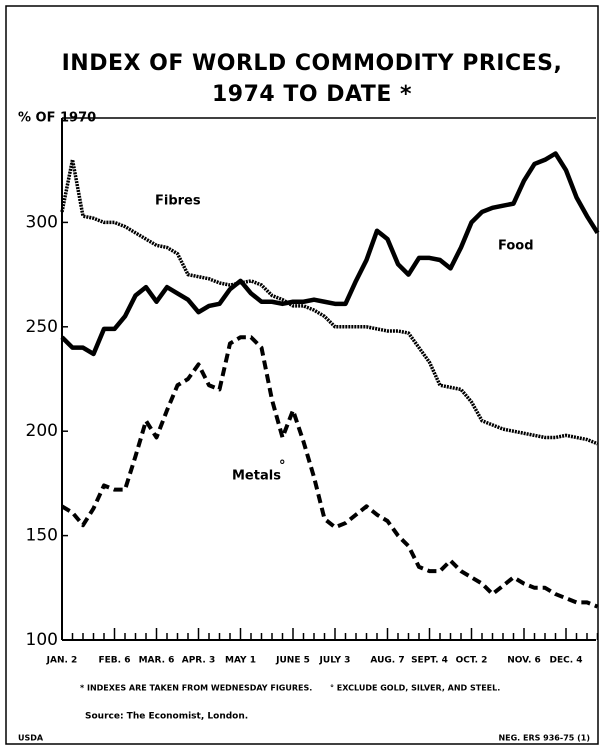 This screenshot has height=751, width=604. I want to click on x-tick-label: SEPT. 4, so click(429, 661).